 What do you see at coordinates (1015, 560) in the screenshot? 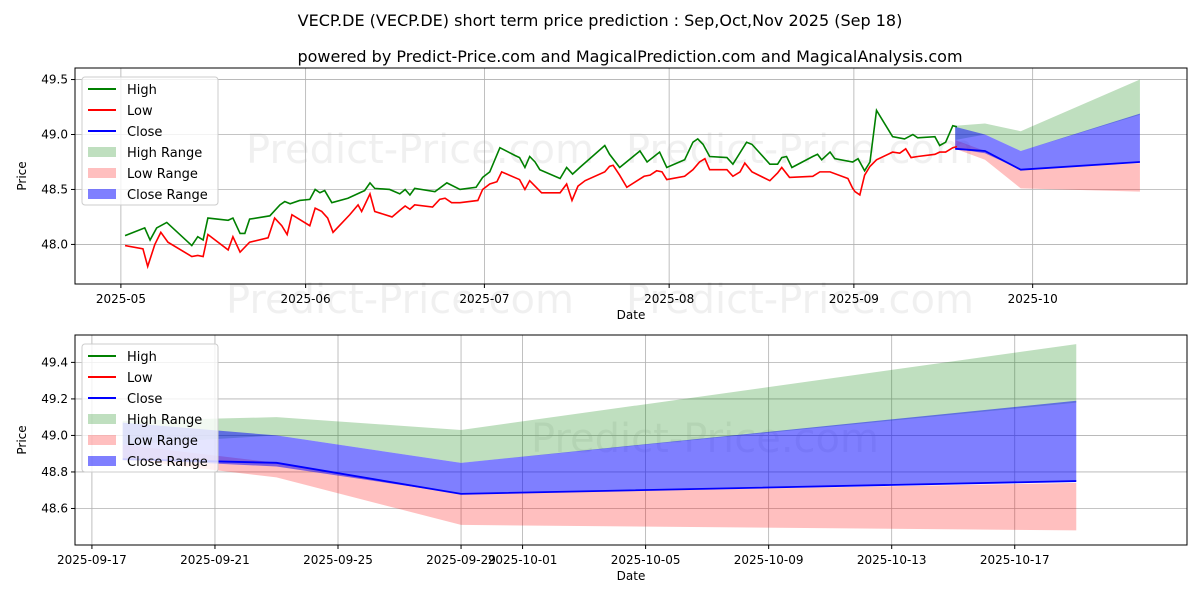
I see `x-tick-label: 2025-10-17` at bounding box center [1015, 560].